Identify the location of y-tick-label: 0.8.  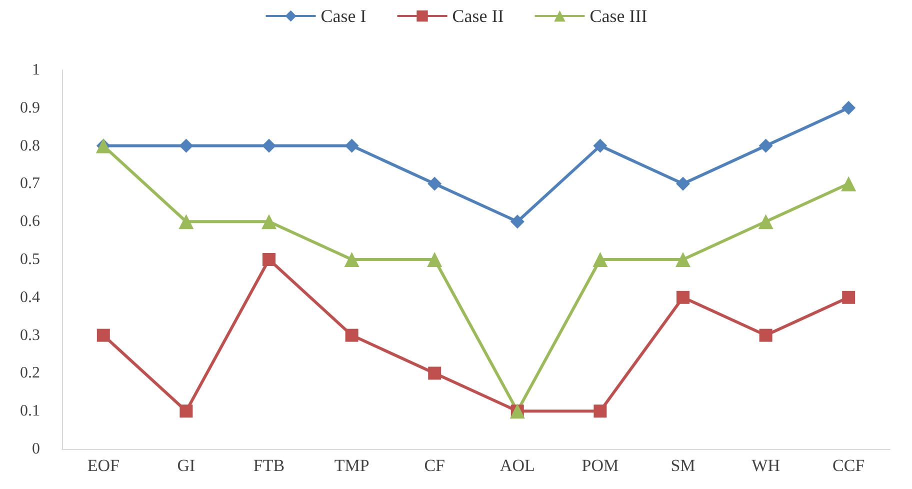
(30, 145).